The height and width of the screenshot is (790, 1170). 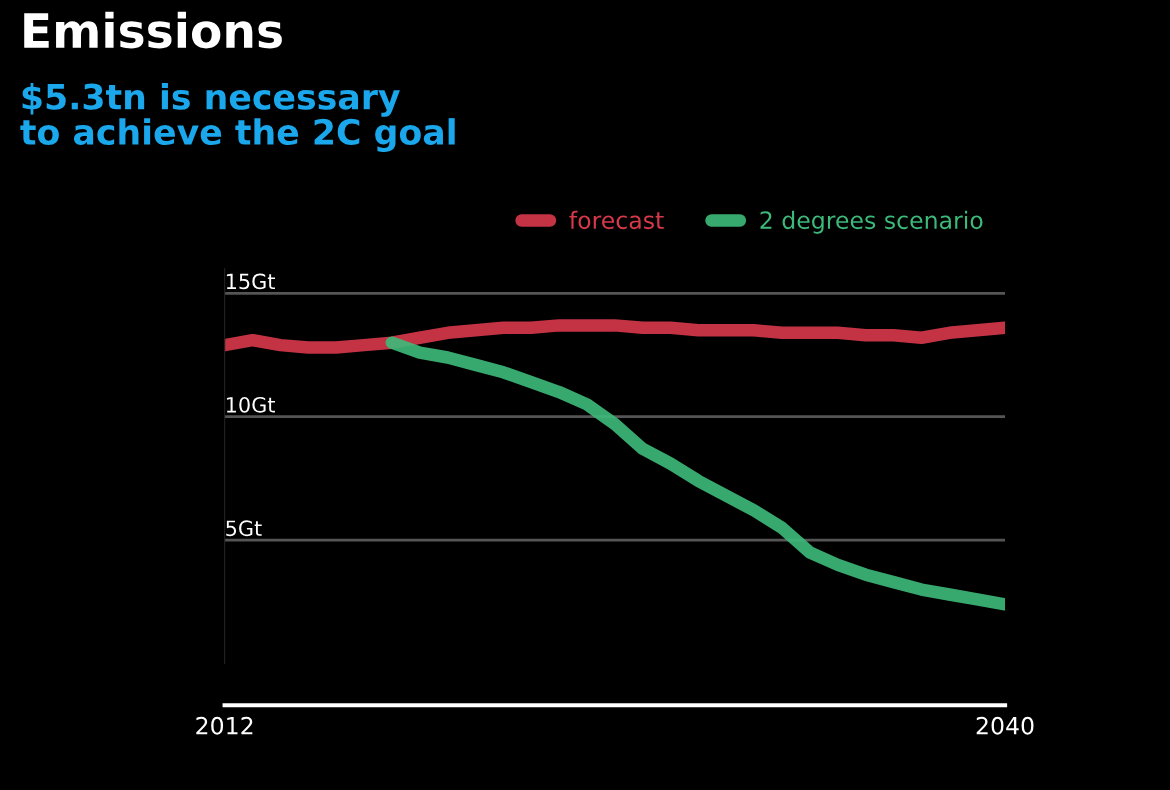 I want to click on x-tick-label: 2040, so click(x=1005, y=725).